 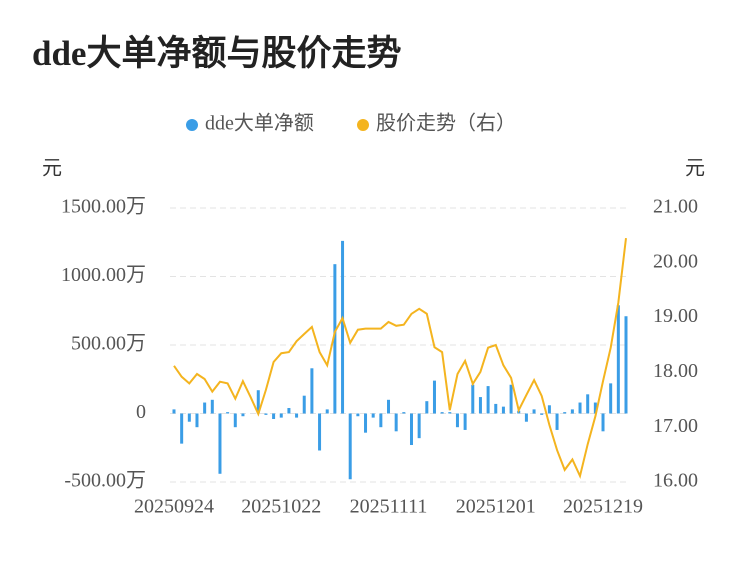 I want to click on y-tick-label: 0, so click(x=141, y=412).